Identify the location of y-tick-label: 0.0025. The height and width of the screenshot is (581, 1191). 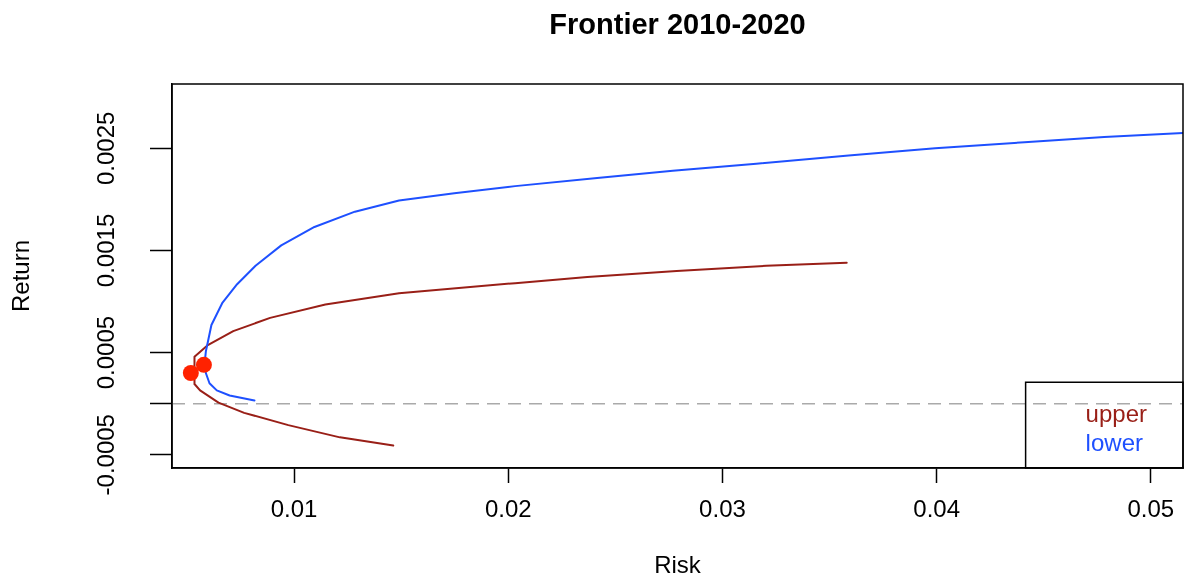
(106, 148).